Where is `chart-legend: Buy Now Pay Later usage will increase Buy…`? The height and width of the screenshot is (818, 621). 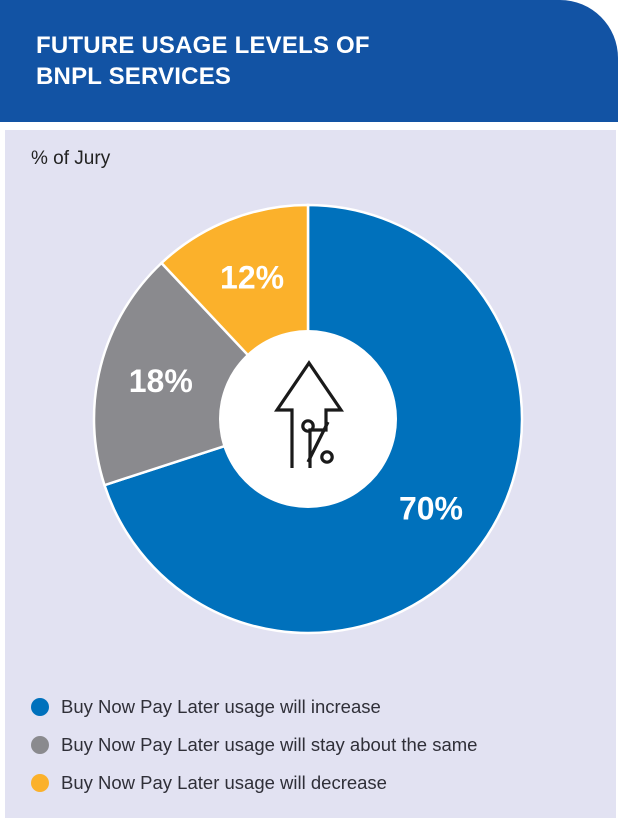 chart-legend: Buy Now Pay Later usage will increase Buy… is located at coordinates (254, 745).